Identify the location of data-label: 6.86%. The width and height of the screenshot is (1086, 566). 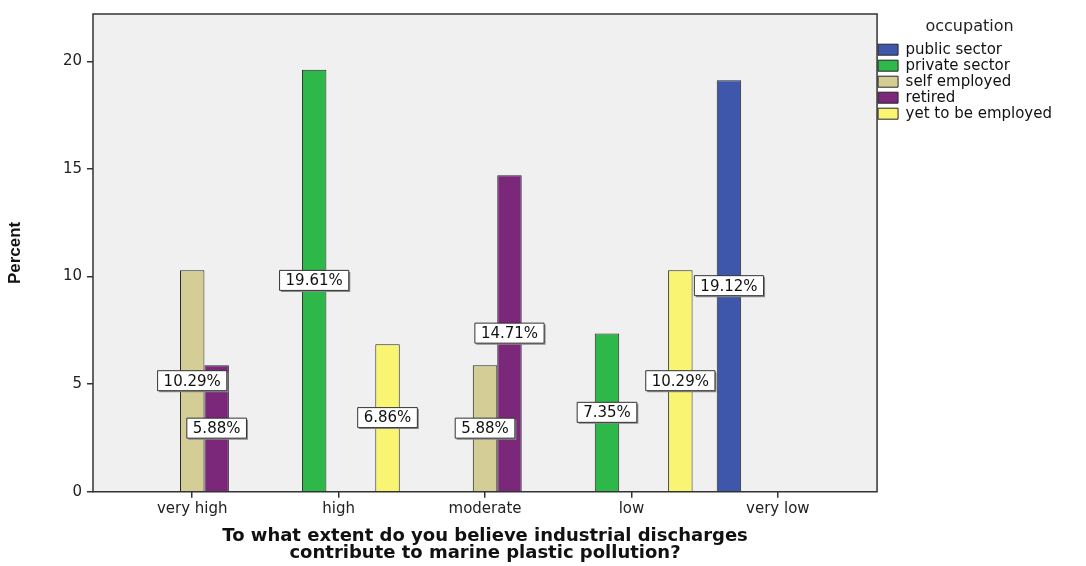
(387, 417).